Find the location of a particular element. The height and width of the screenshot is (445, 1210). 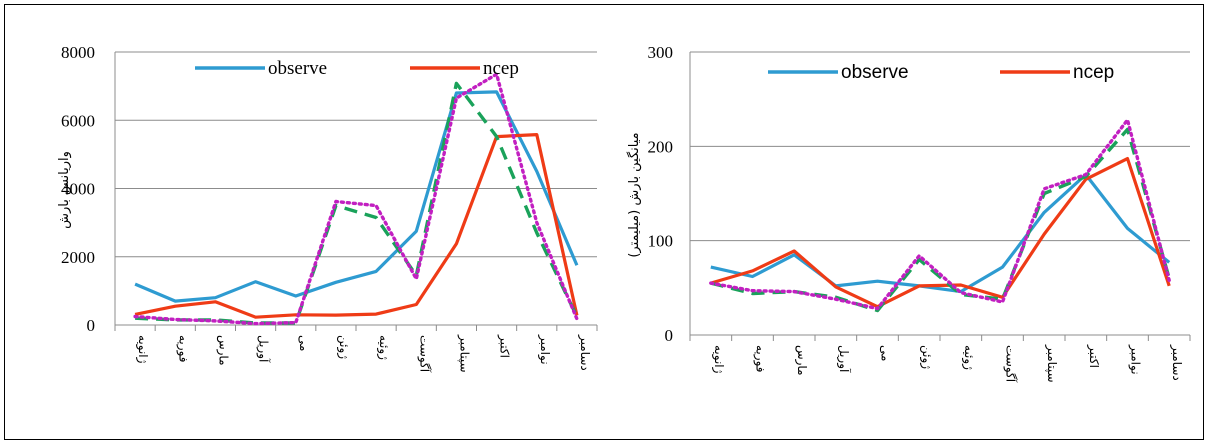

series-line-ncep is located at coordinates (940, 233).